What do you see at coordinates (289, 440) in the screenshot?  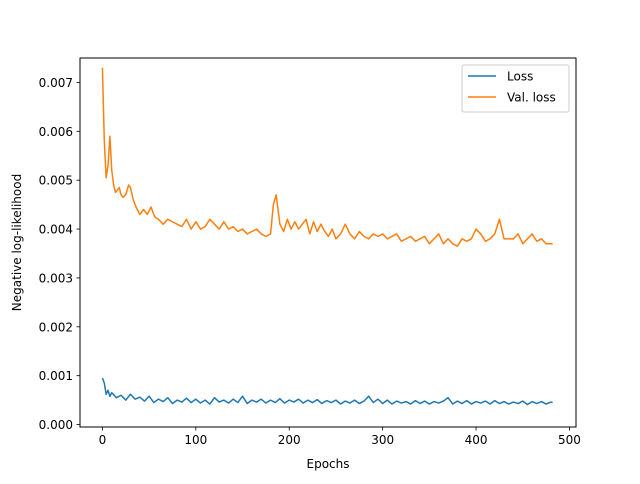 I see `x-tick-label: 200` at bounding box center [289, 440].